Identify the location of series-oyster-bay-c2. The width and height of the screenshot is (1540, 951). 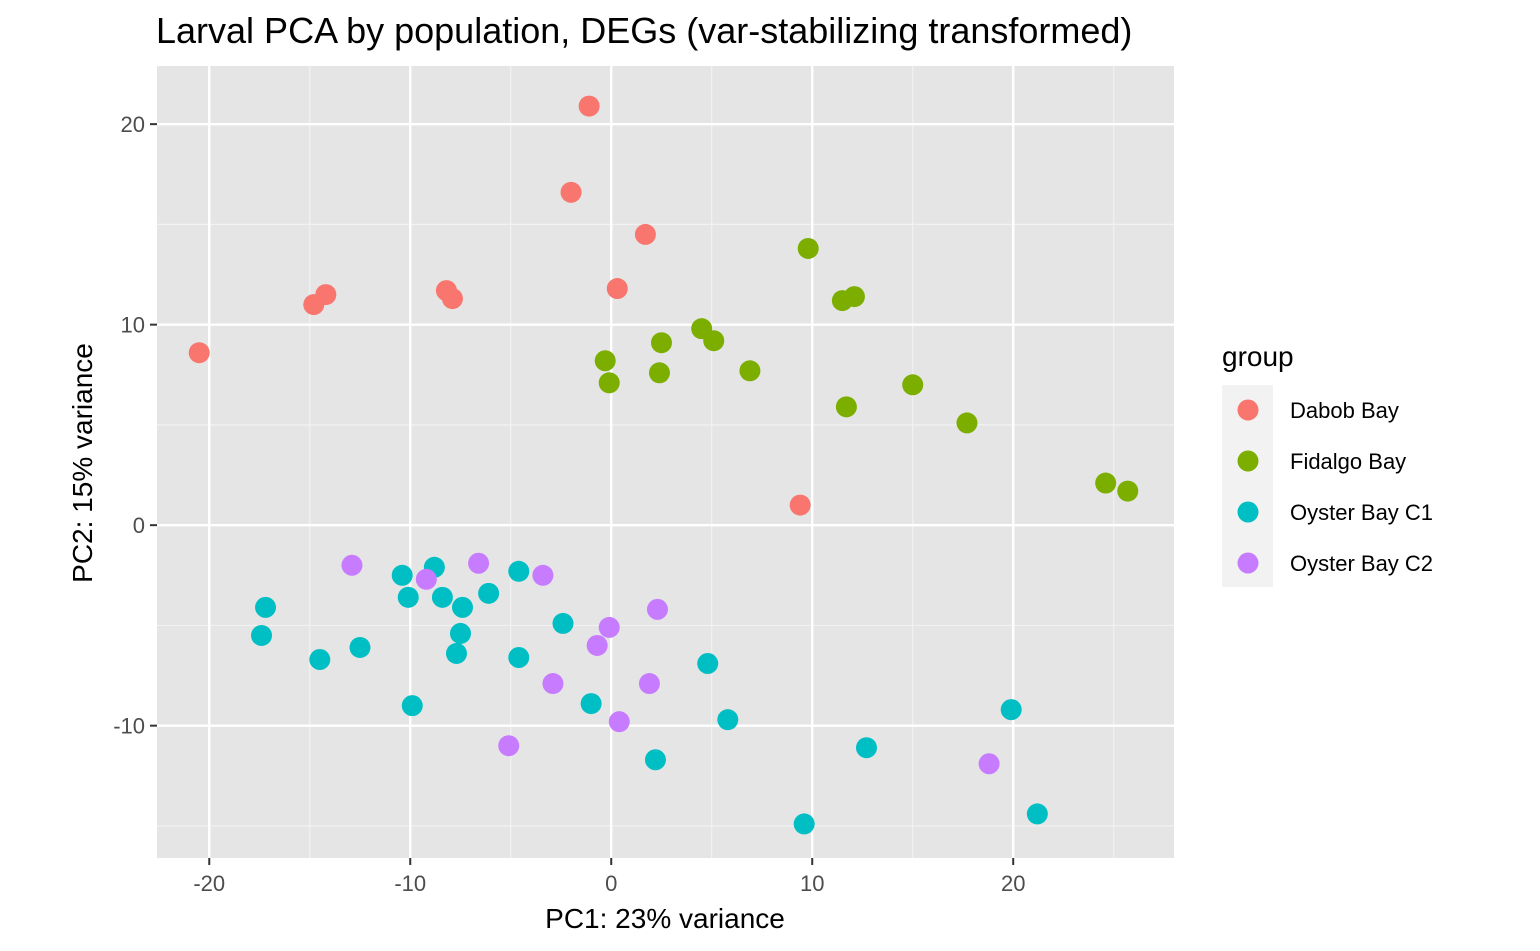
(670, 663).